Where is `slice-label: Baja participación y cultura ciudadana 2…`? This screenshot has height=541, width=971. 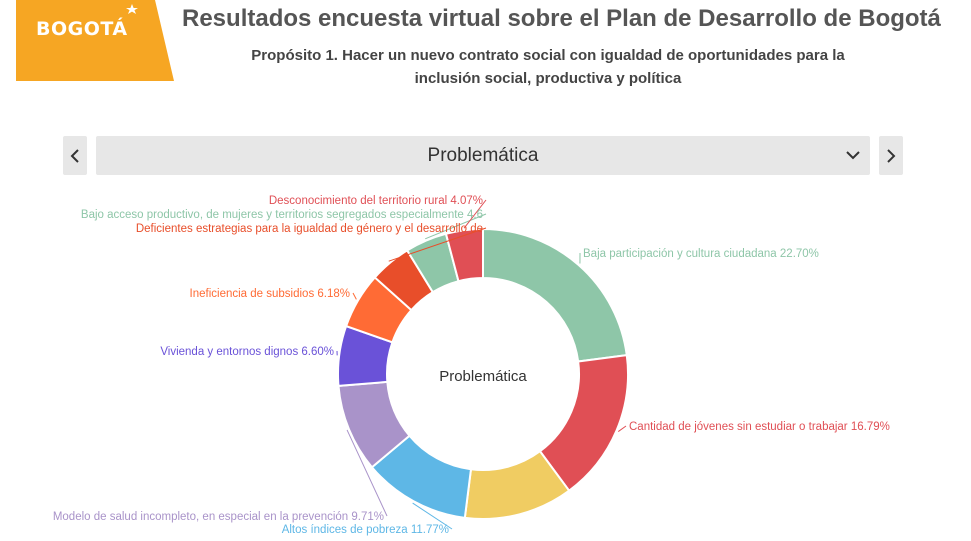
slice-label: Baja participación y cultura ciudadana 2… is located at coordinates (701, 254).